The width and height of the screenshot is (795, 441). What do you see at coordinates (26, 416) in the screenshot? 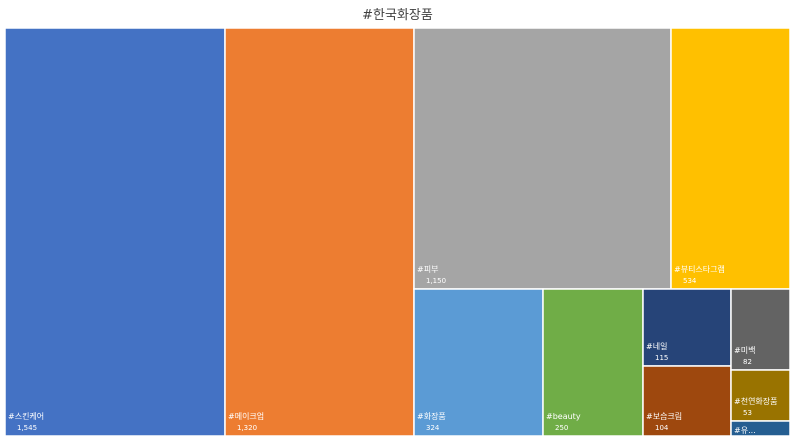
I see `treemap-label-0: #스킨케어` at bounding box center [26, 416].